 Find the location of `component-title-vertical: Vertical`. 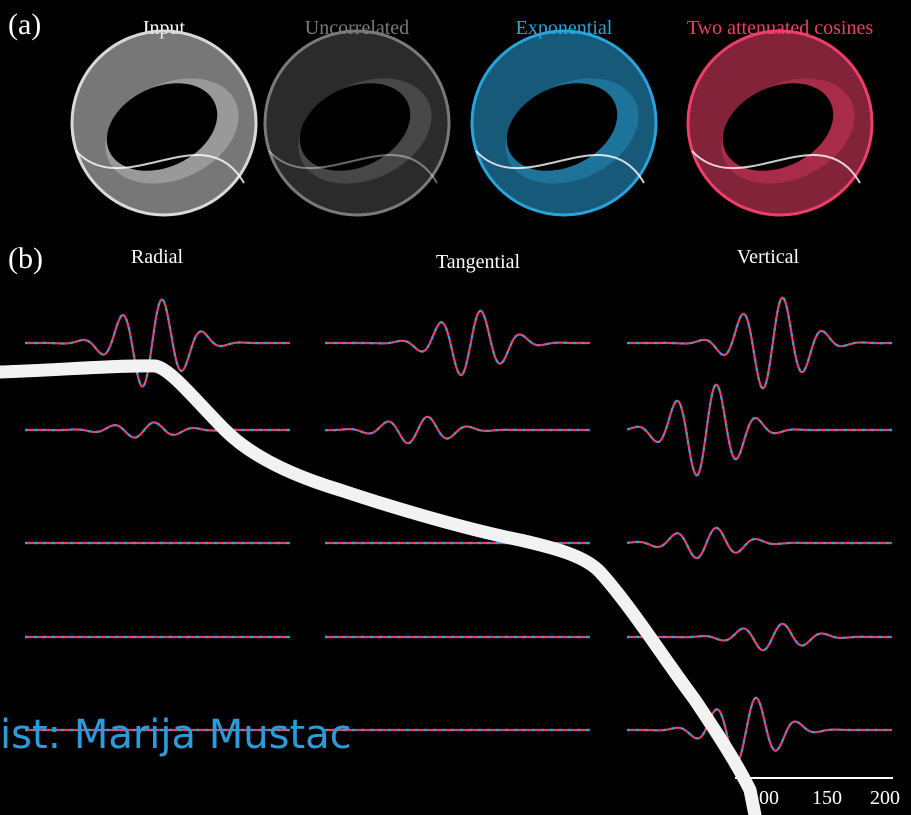

component-title-vertical: Vertical is located at coordinates (768, 257).